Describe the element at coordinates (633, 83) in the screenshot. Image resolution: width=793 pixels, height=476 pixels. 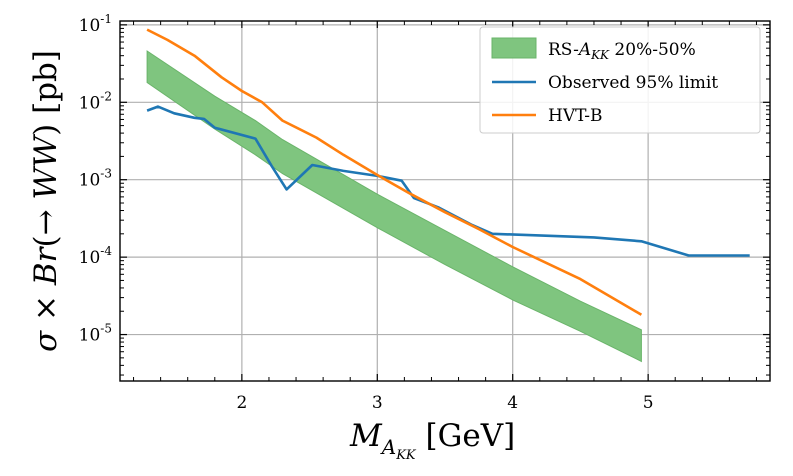
I see `legend-label-observed: Observed 95% limit` at that location.